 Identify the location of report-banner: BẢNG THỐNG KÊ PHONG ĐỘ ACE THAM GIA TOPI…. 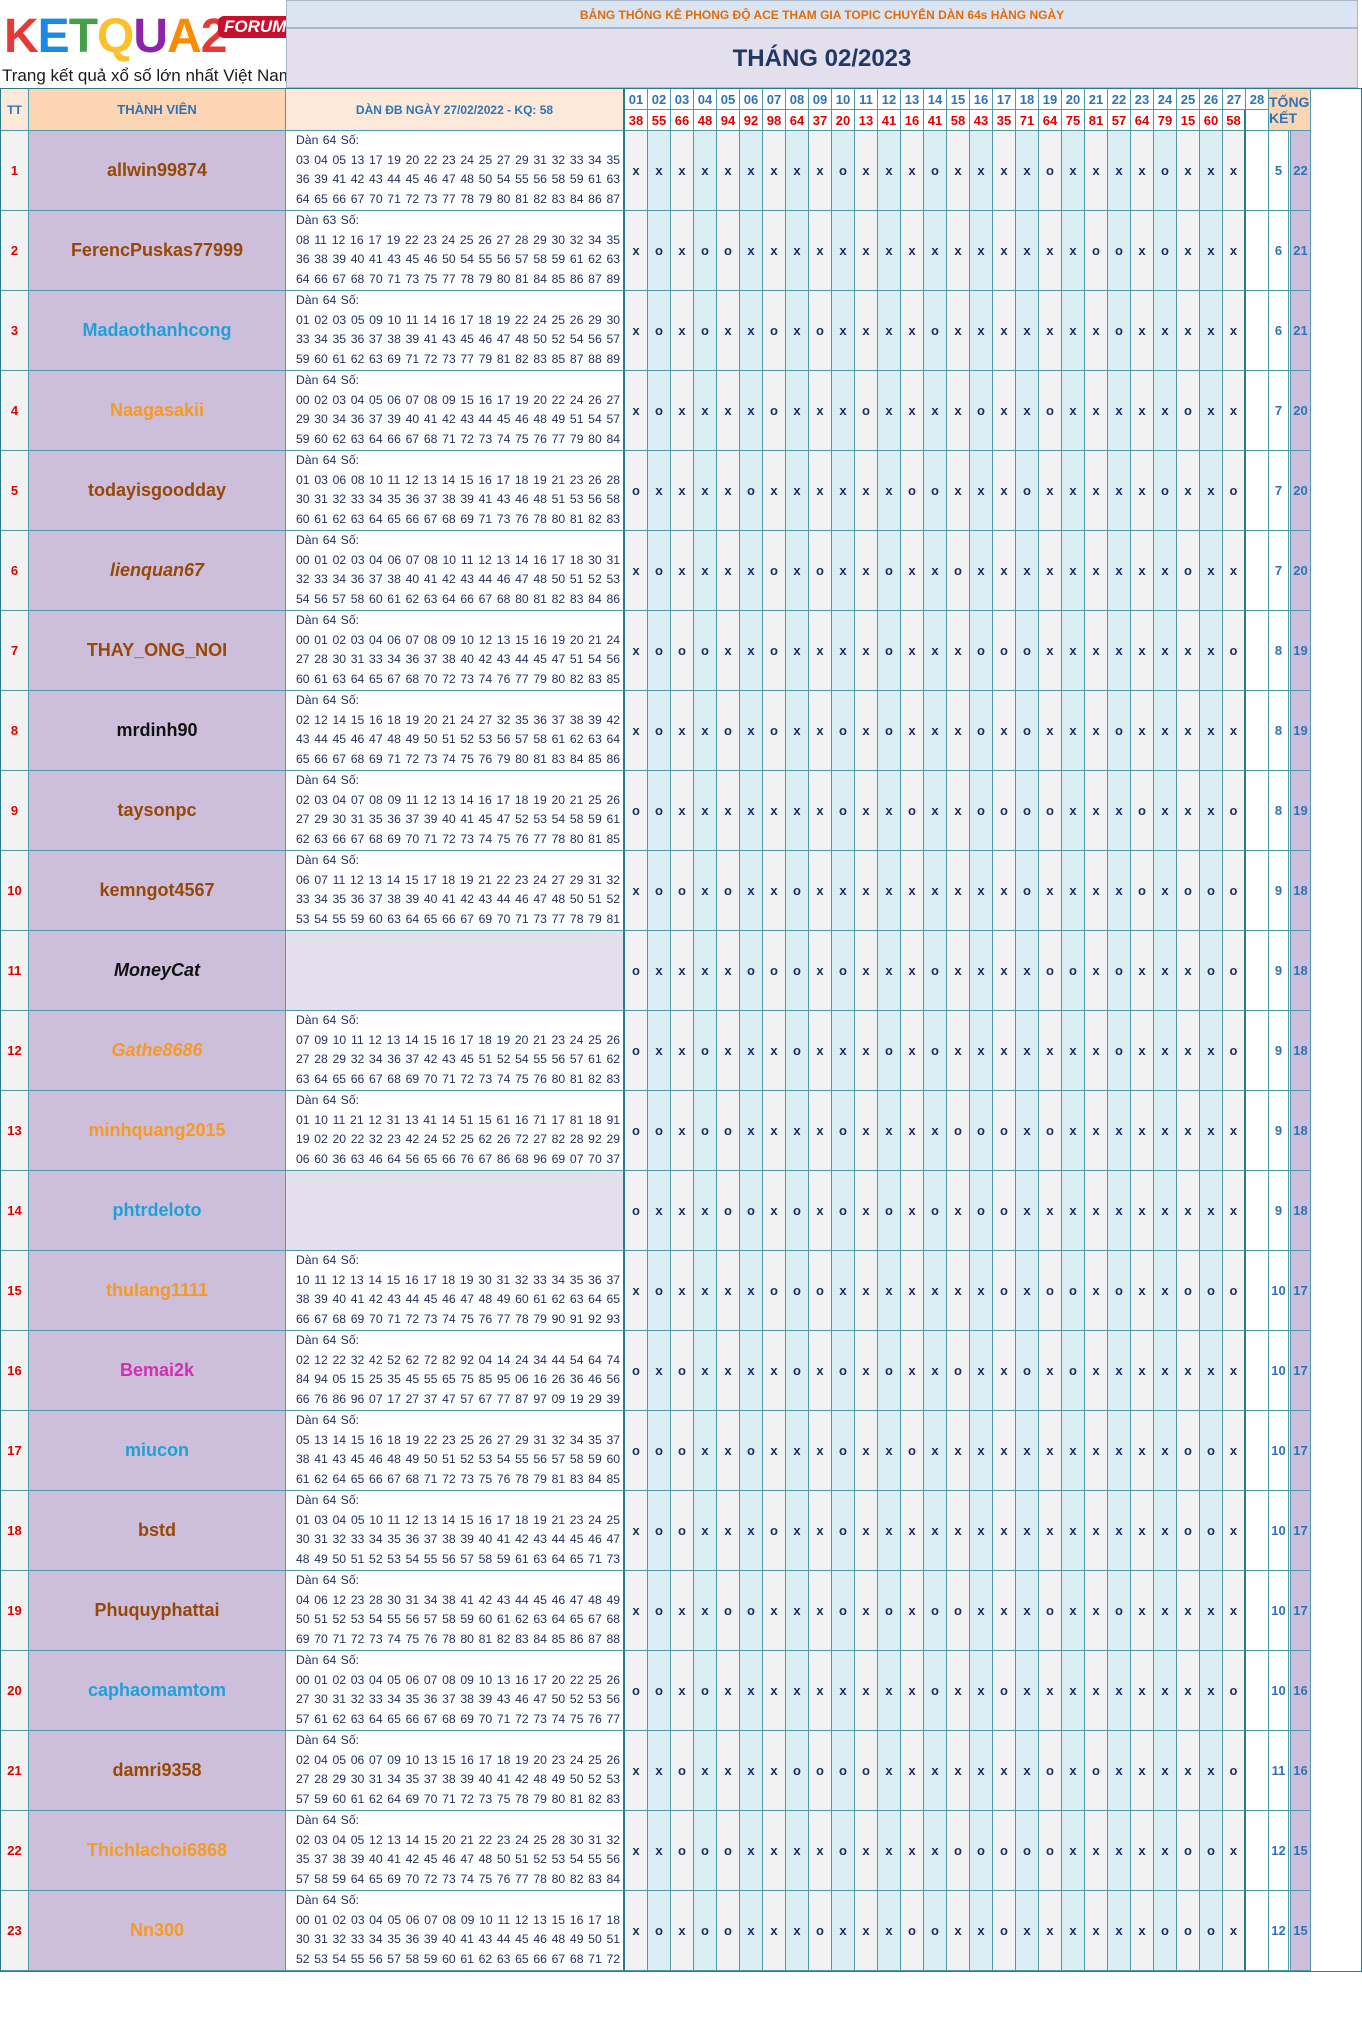
(822, 14).